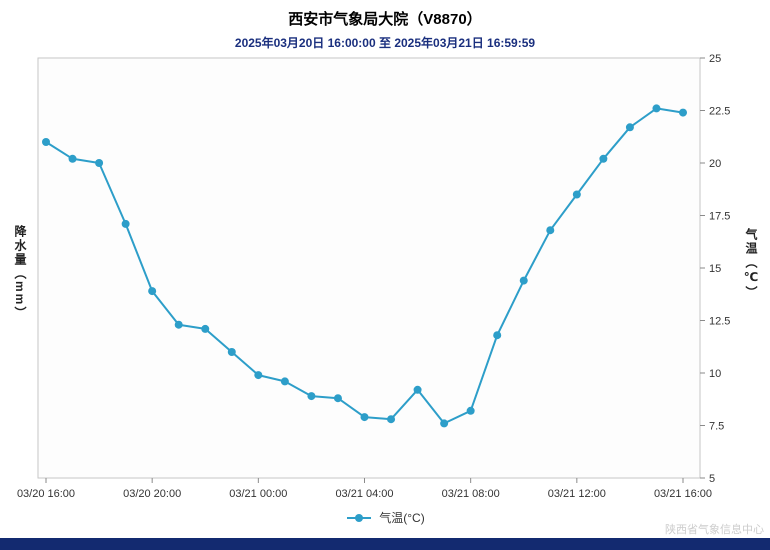 The width and height of the screenshot is (770, 550). What do you see at coordinates (364, 494) in the screenshot?
I see `x-axis-tick-label: 03/21 04:00` at bounding box center [364, 494].